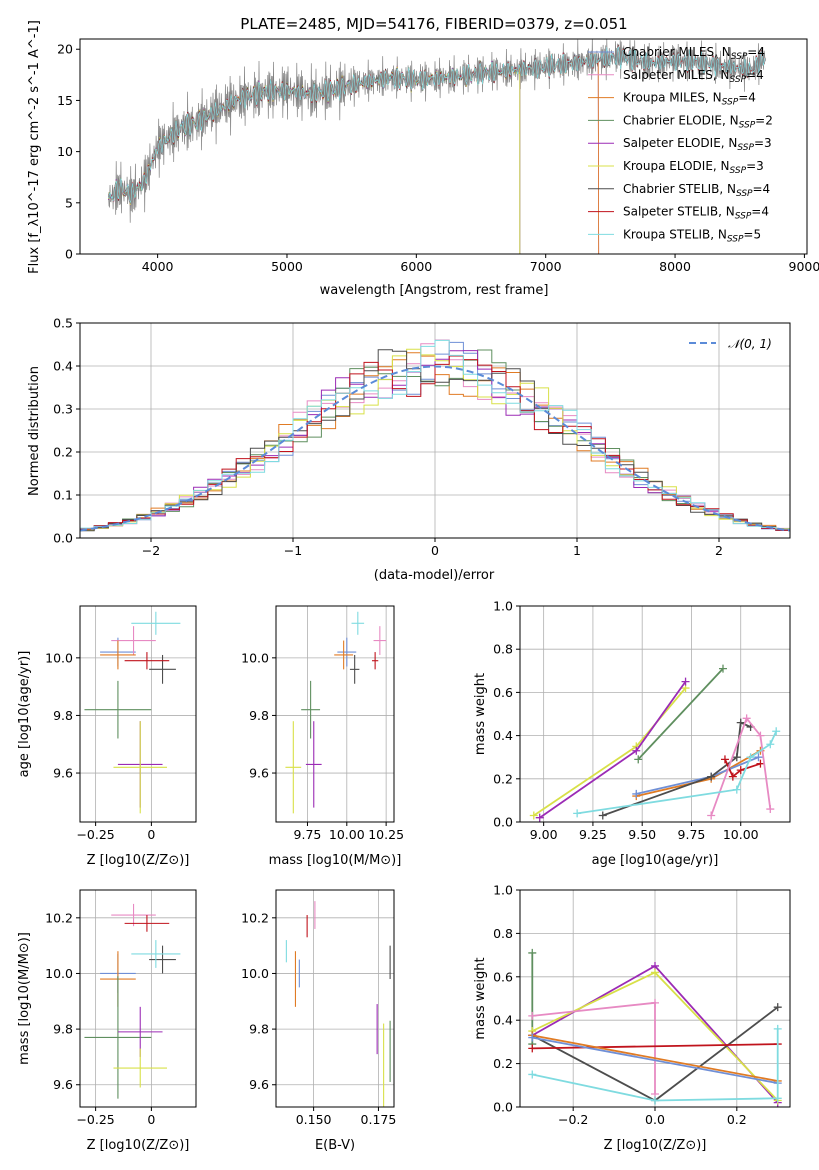  Describe the element at coordinates (719, 550) in the screenshot. I see `x-tick-label: 2` at that location.